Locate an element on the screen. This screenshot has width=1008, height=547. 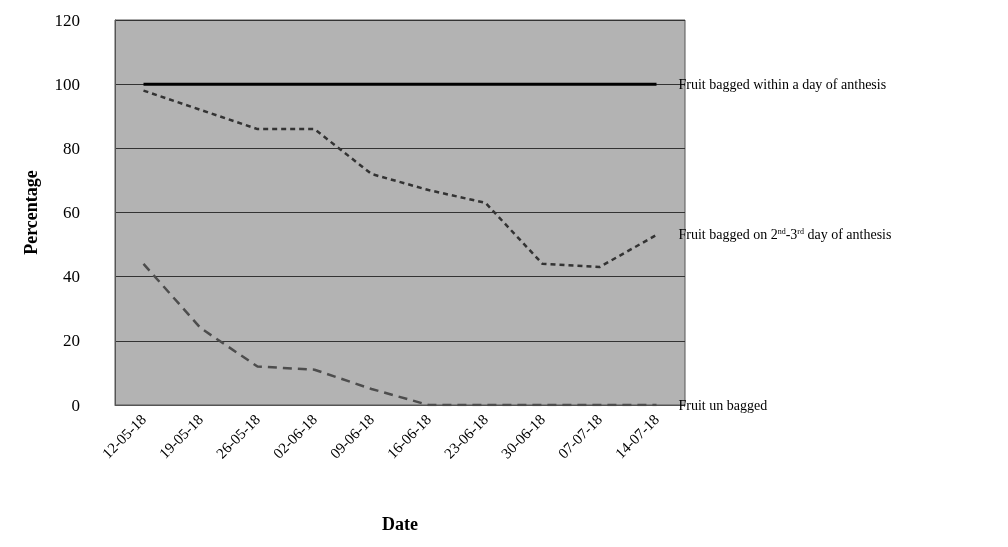
y-tick-label: 120 is located at coordinates (67, 20).